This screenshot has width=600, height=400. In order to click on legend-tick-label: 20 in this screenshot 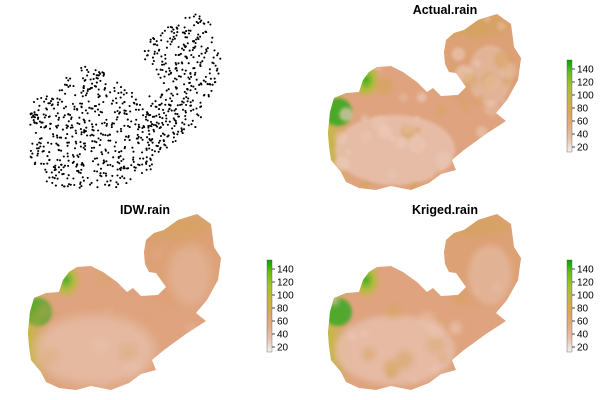, I will do `click(583, 348)`.